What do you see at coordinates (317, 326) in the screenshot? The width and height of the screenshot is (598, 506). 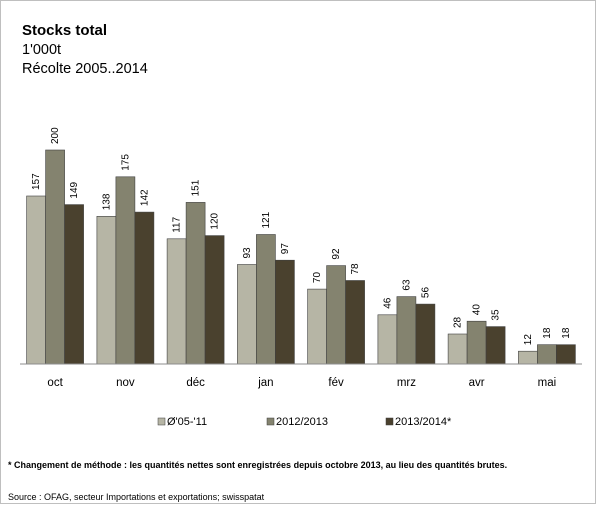 I see `bar-fév-1` at bounding box center [317, 326].